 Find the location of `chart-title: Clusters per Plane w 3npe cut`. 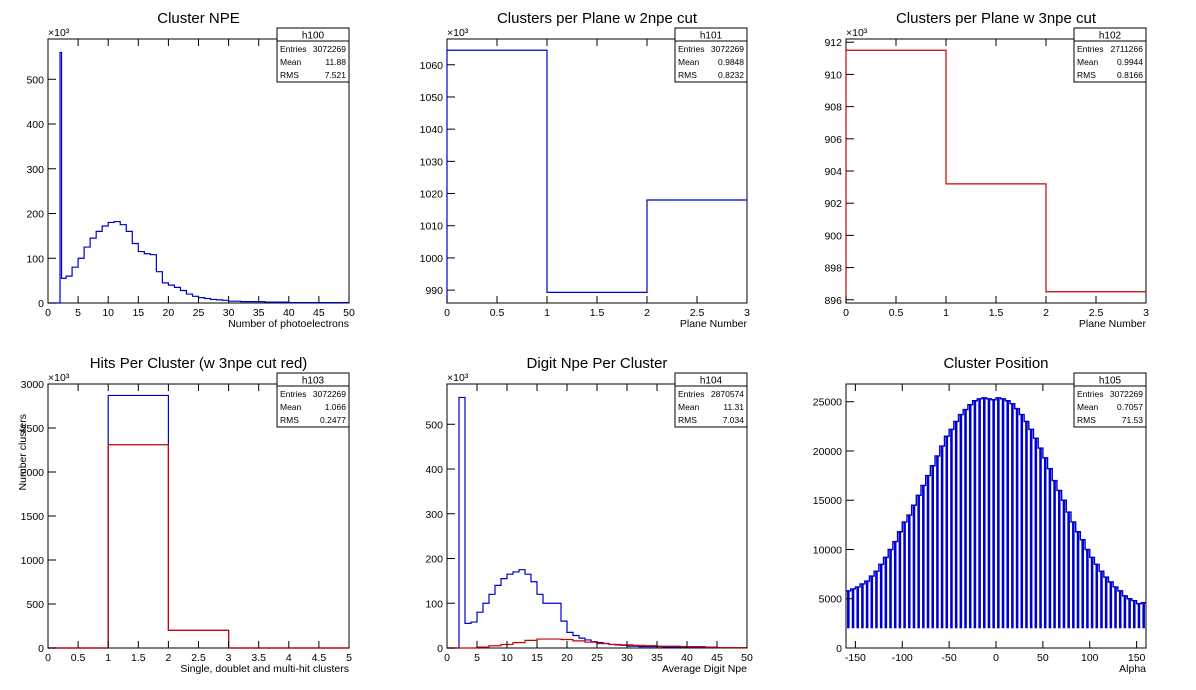

chart-title: Clusters per Plane w 3npe cut is located at coordinates (996, 18).